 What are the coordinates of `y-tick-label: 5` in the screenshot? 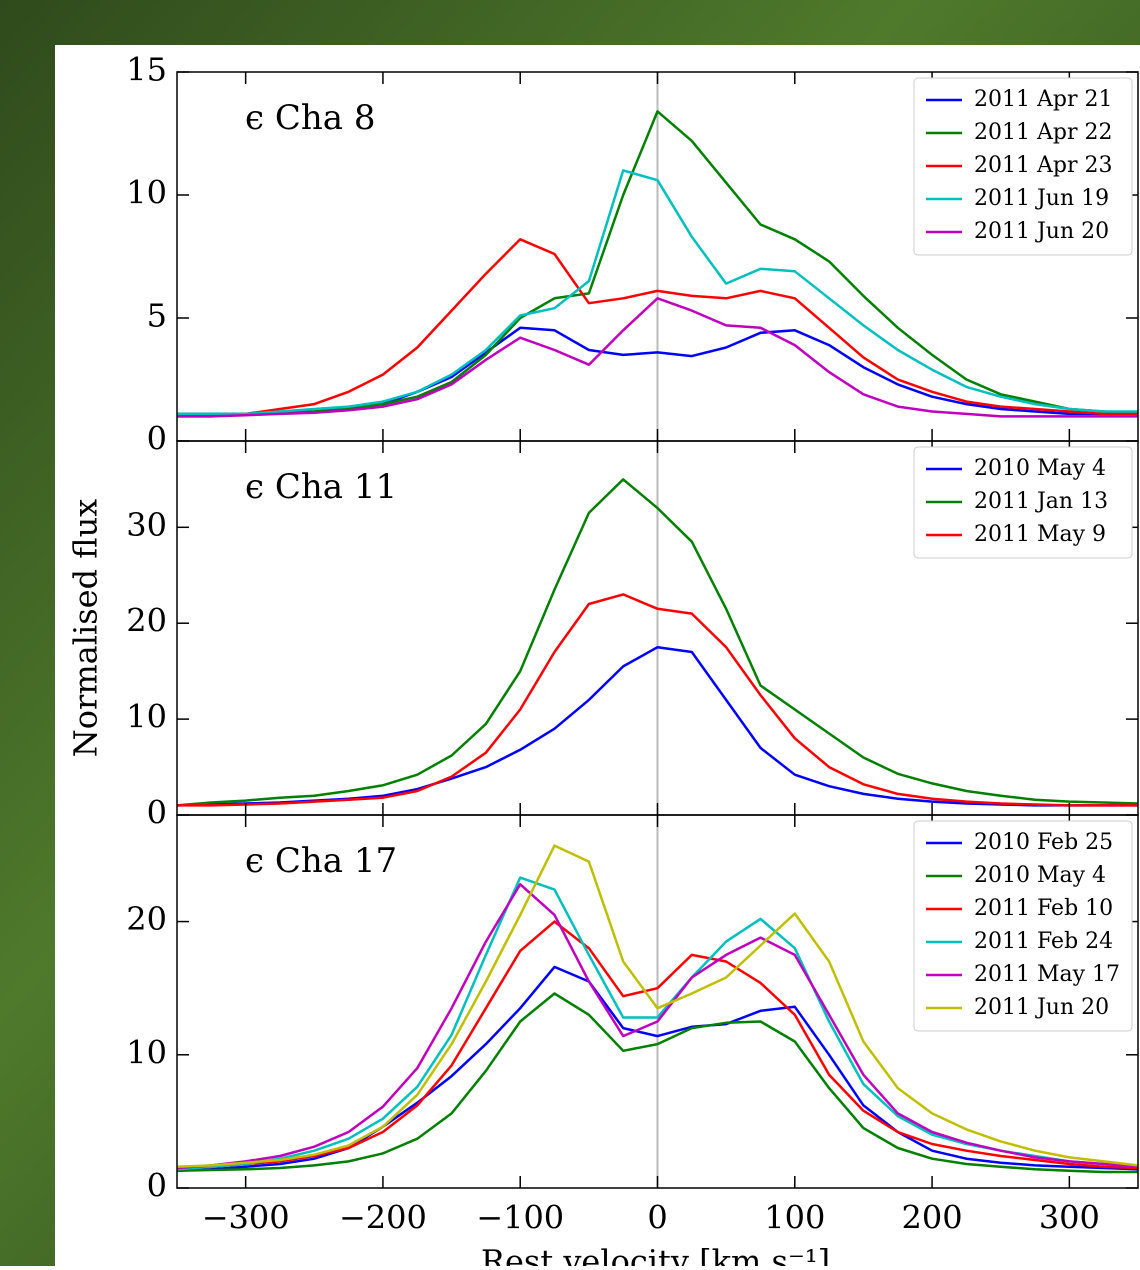 It's located at (157, 316).